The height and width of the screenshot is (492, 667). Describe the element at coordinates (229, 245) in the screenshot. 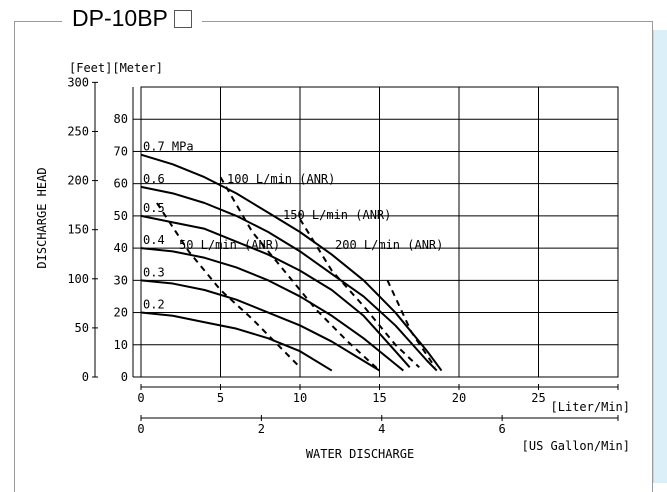

I see `air-label: 50 L/min (ANR)` at that location.